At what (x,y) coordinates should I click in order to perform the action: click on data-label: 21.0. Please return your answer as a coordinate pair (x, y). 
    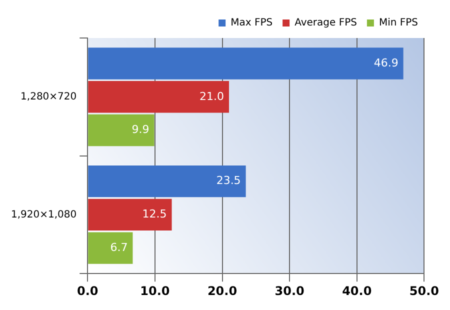
    Looking at the image, I should click on (211, 96).